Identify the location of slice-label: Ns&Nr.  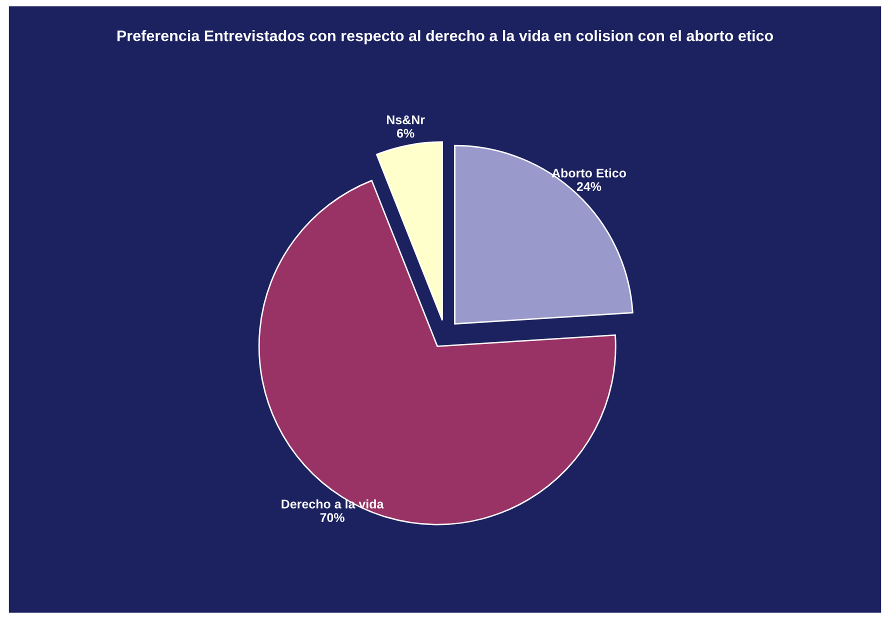
(405, 119).